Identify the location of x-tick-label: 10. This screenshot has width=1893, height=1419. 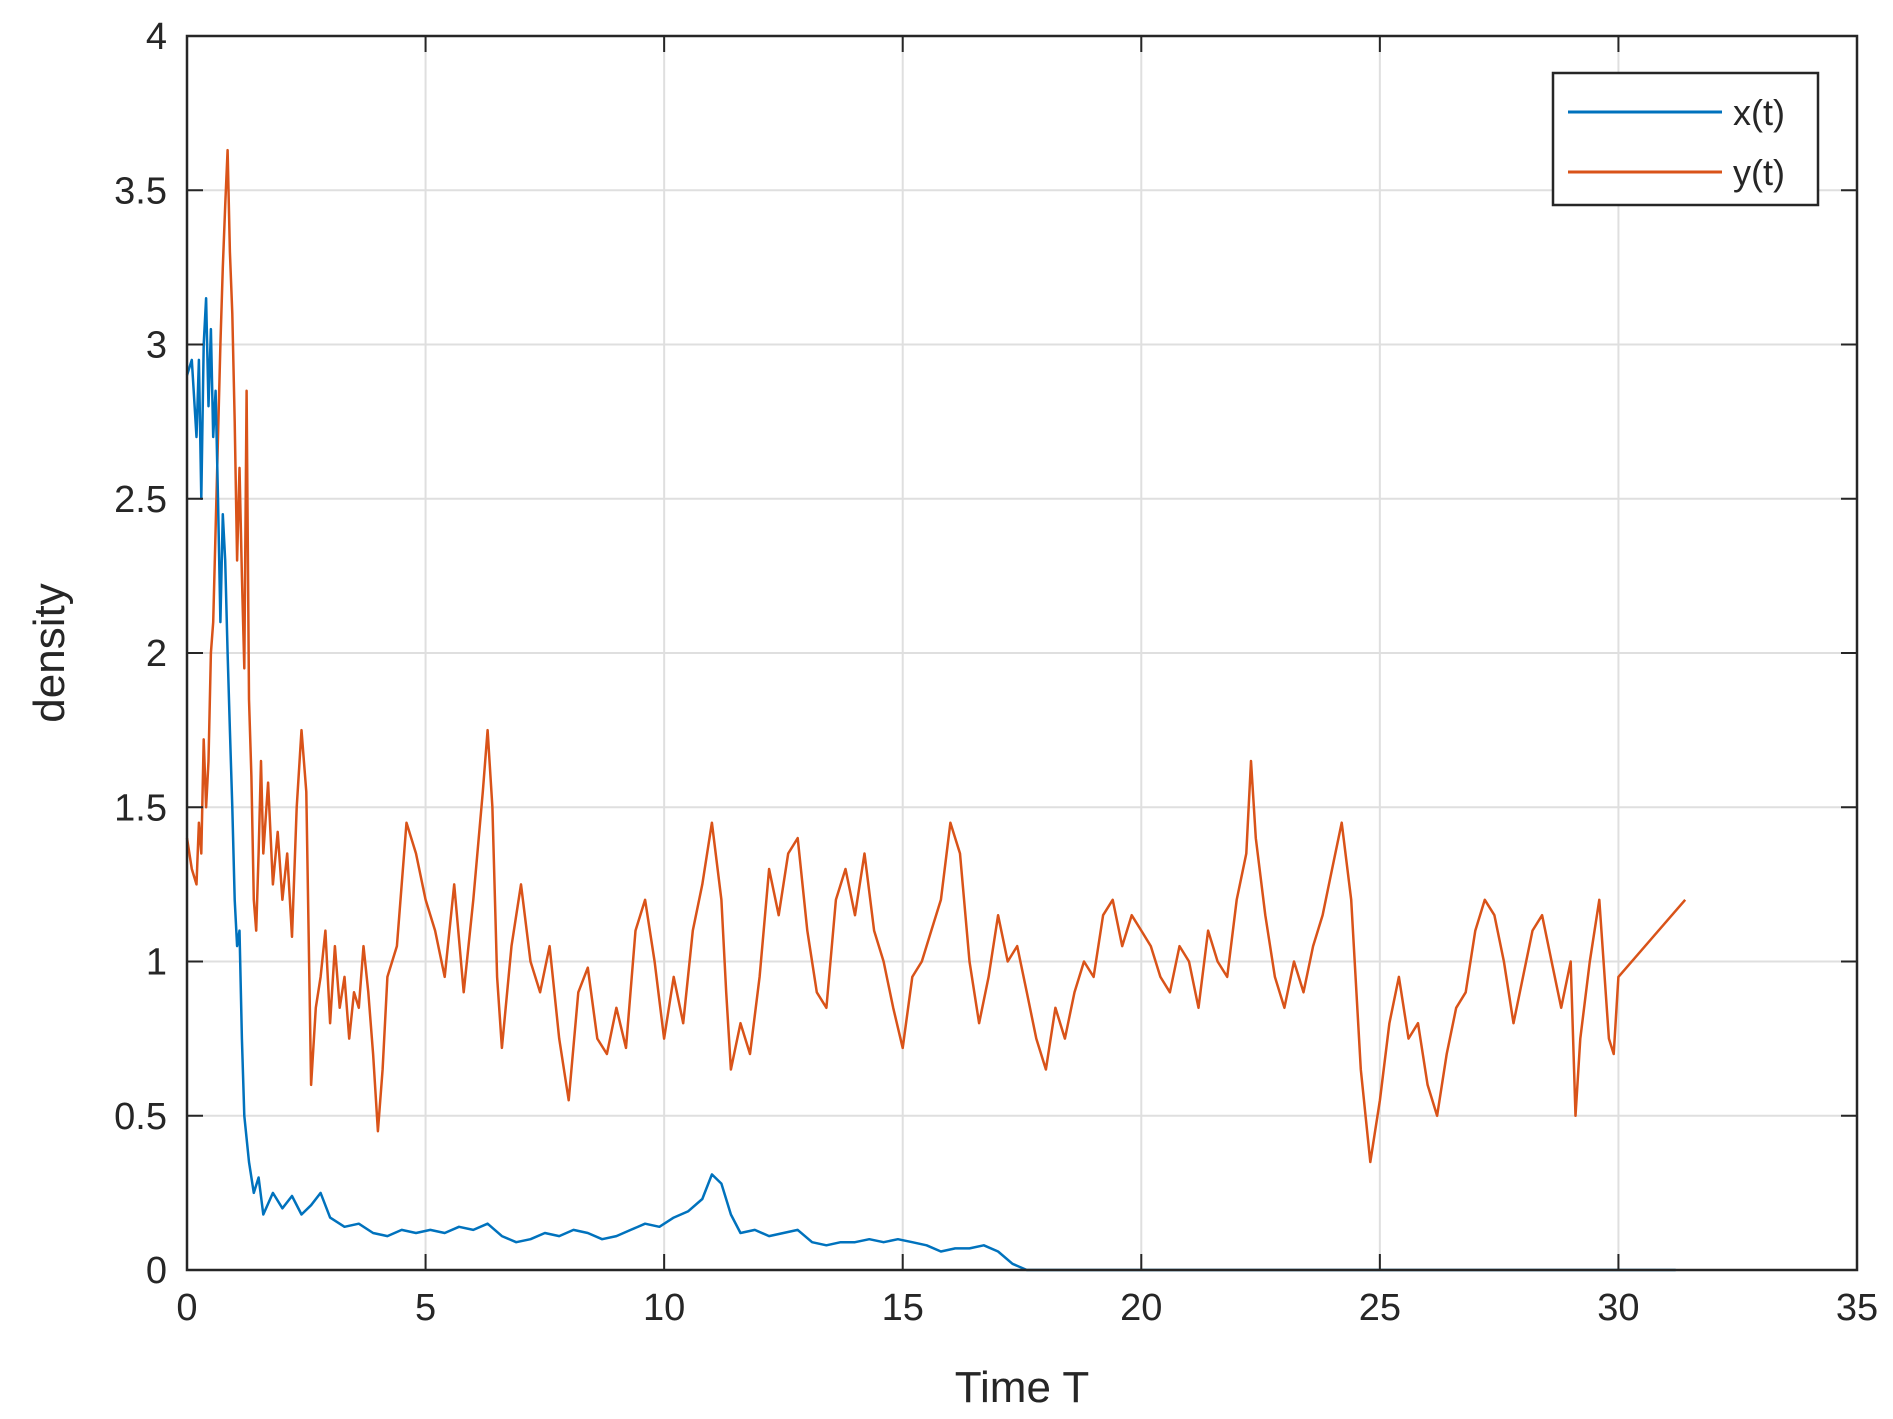
(664, 1308).